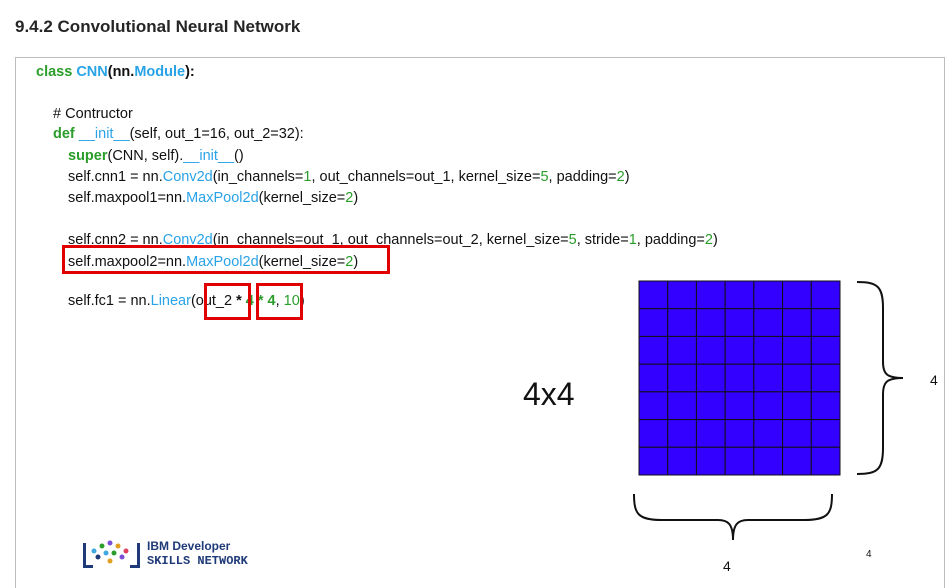 The image size is (950, 588). What do you see at coordinates (227, 301) in the screenshot?
I see `highlight-out2` at bounding box center [227, 301].